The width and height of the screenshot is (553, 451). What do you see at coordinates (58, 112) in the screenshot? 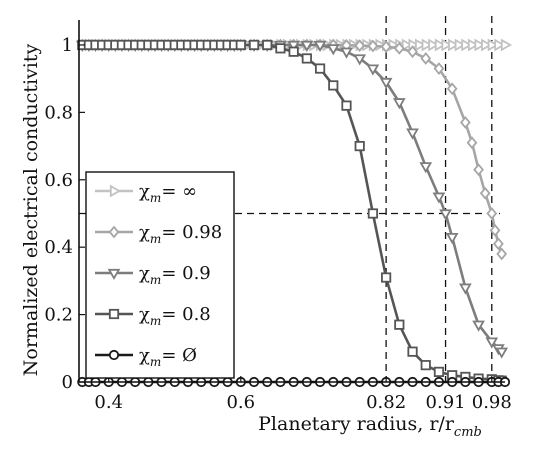
I see `y-tick-label: 0.8` at bounding box center [58, 112].